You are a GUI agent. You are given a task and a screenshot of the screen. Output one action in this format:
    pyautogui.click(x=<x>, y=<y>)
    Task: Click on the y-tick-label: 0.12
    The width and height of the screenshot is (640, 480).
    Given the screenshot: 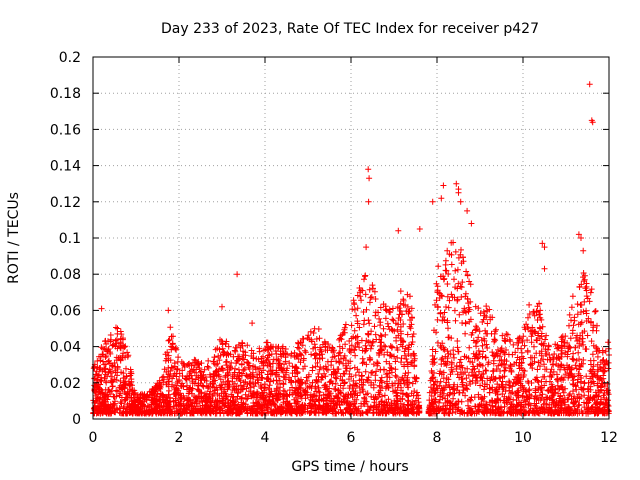 What is the action you would take?
    pyautogui.click(x=65, y=203)
    